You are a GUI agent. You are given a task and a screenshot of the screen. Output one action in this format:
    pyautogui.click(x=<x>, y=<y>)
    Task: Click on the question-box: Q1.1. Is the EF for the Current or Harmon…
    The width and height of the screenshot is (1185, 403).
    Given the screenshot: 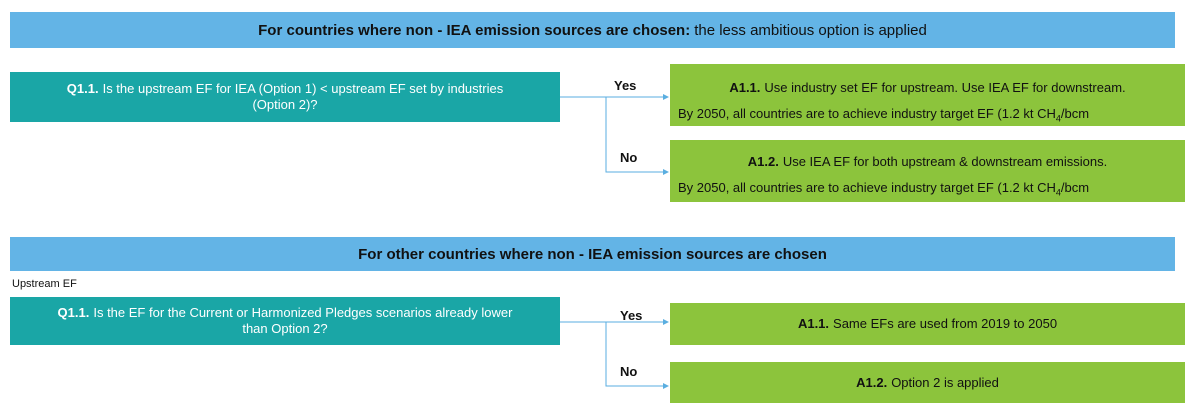 What is the action you would take?
    pyautogui.click(x=285, y=321)
    